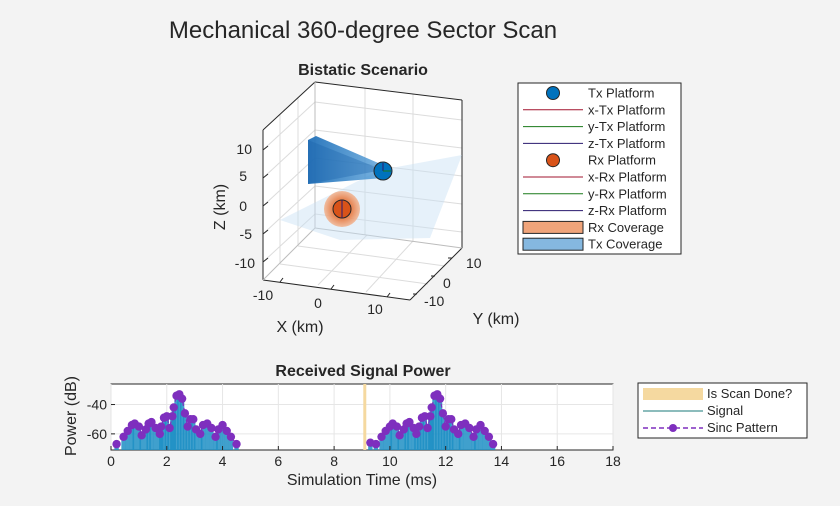  Describe the element at coordinates (625, 244) in the screenshot. I see `legend-label: Tx Coverage` at that location.